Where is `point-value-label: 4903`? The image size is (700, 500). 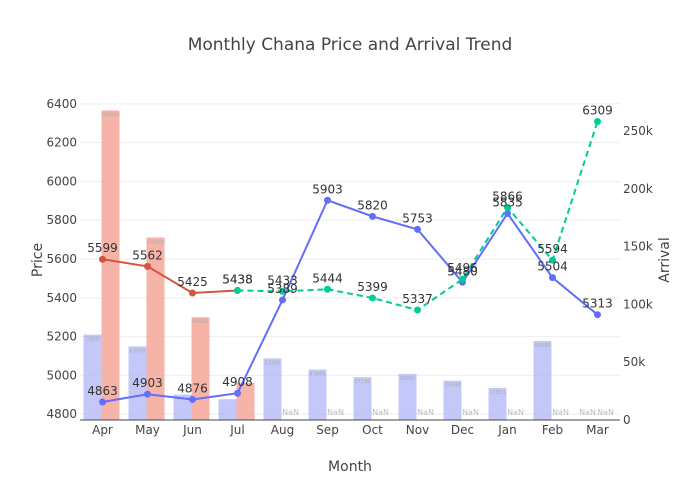 point-value-label: 4903 is located at coordinates (147, 383).